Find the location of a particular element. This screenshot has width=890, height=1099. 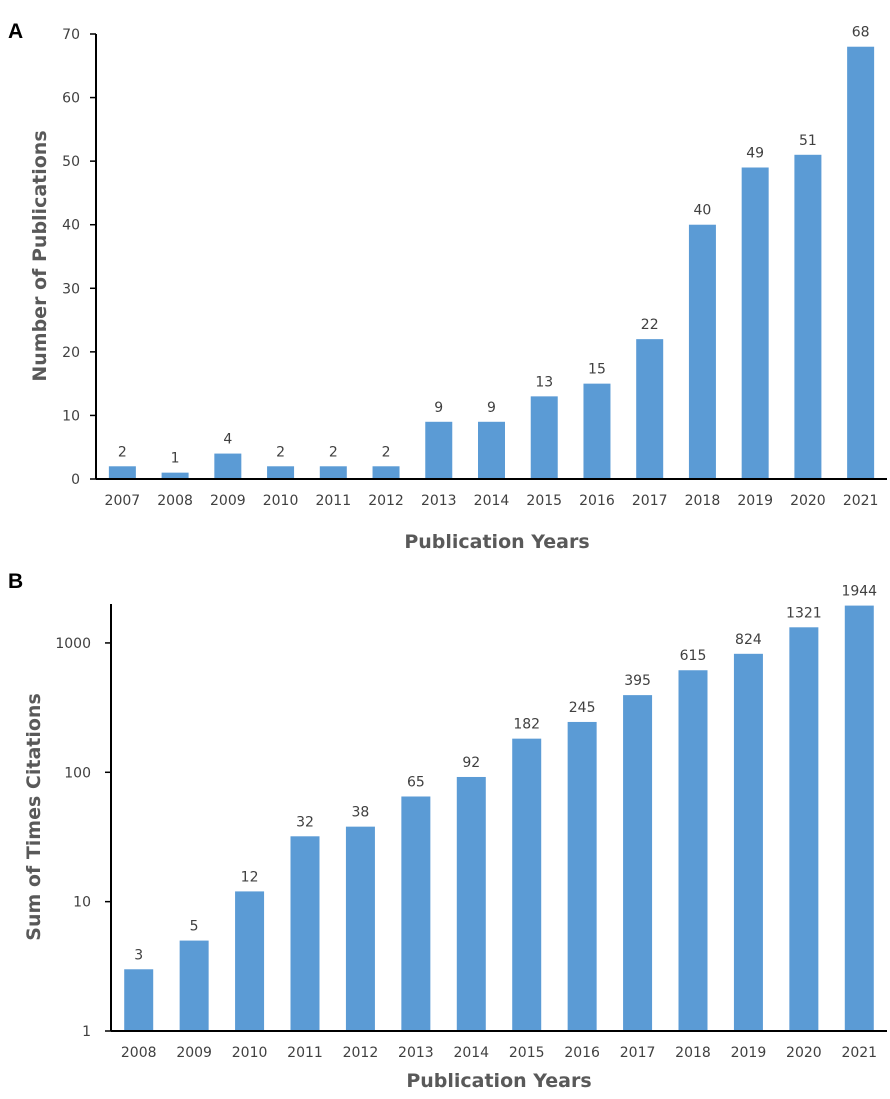

y-tick-label: 10 is located at coordinates (71, 416).